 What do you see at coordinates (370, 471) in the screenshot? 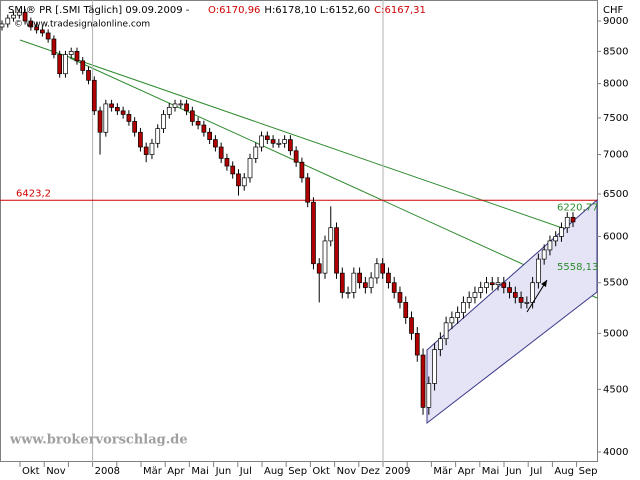
I see `x-tick-label: Dez` at bounding box center [370, 471].